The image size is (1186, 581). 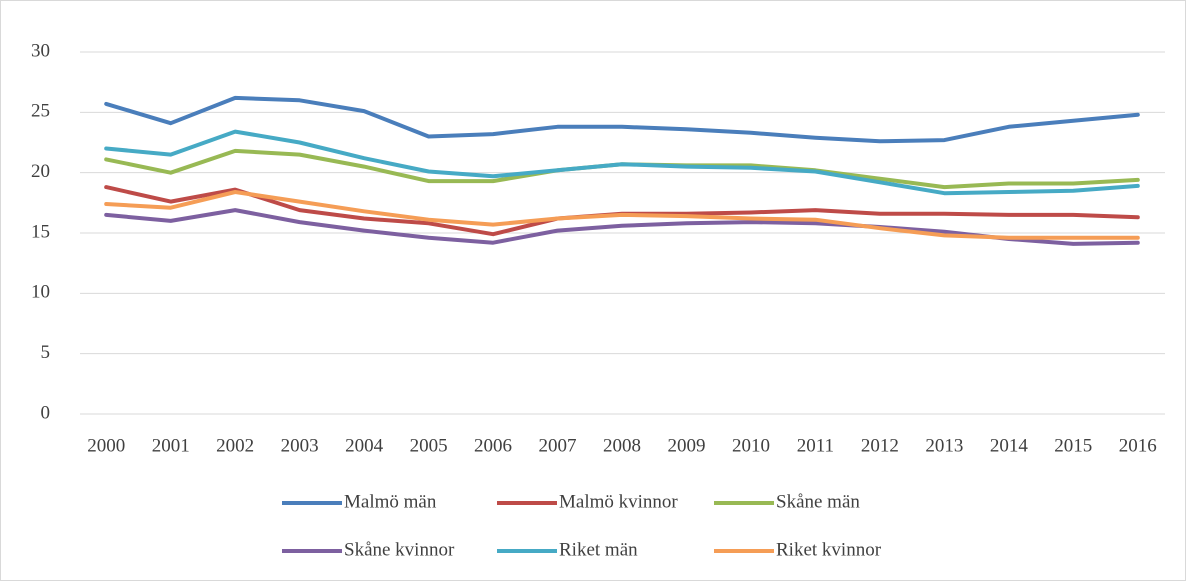 What do you see at coordinates (818, 501) in the screenshot?
I see `legend-label: Skåne män` at bounding box center [818, 501].